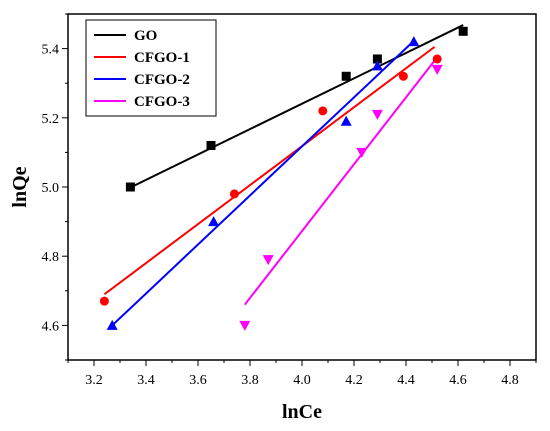  What do you see at coordinates (406, 380) in the screenshot?
I see `x-tick-label: 4.4` at bounding box center [406, 380].